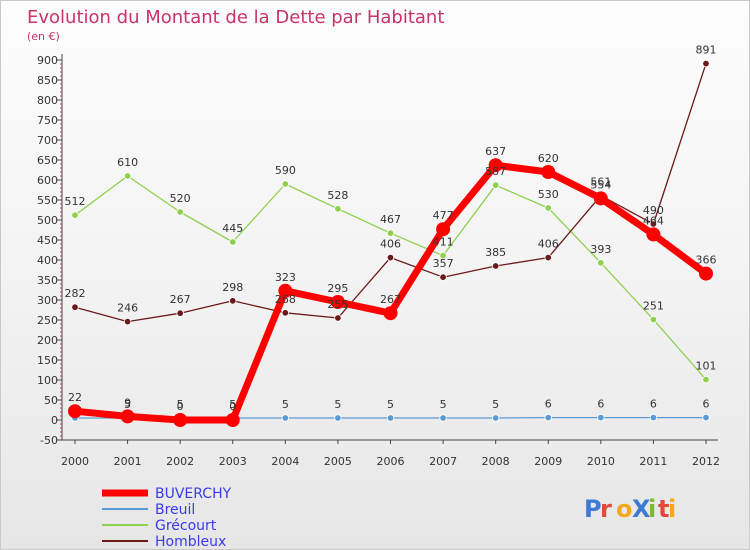  I want to click on data-label-grcourt: 251, so click(653, 306).